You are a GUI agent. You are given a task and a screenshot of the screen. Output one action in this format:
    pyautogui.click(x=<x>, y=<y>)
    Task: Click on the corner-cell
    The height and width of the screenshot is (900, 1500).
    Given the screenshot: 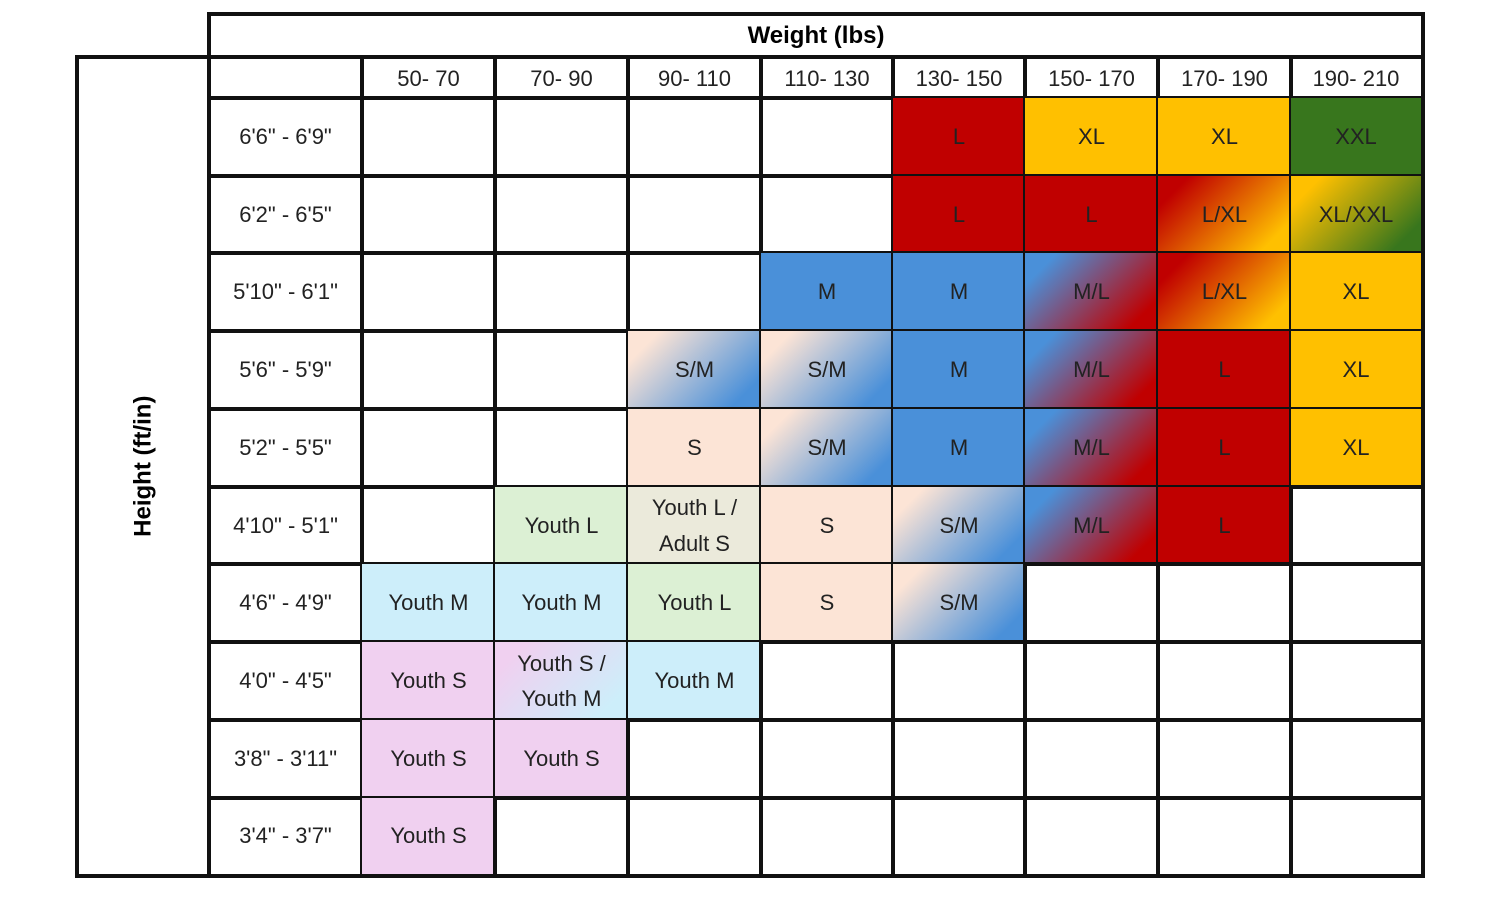 What is the action you would take?
    pyautogui.click(x=285, y=77)
    